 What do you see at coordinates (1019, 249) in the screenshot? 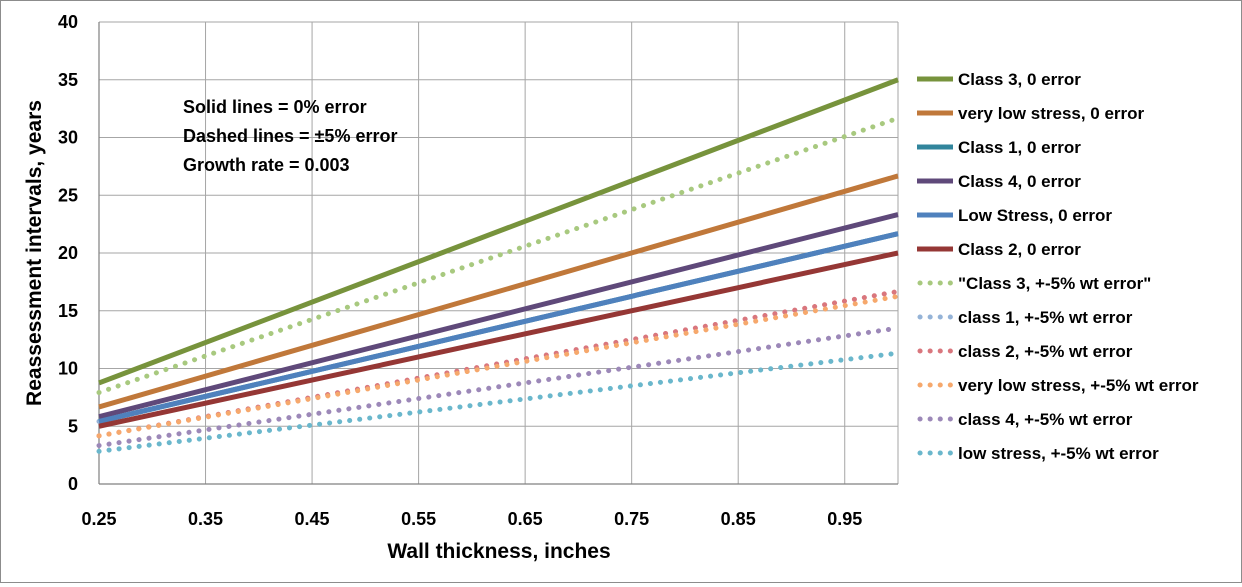
I see `legend-label: Class 2, 0 error` at bounding box center [1019, 249].